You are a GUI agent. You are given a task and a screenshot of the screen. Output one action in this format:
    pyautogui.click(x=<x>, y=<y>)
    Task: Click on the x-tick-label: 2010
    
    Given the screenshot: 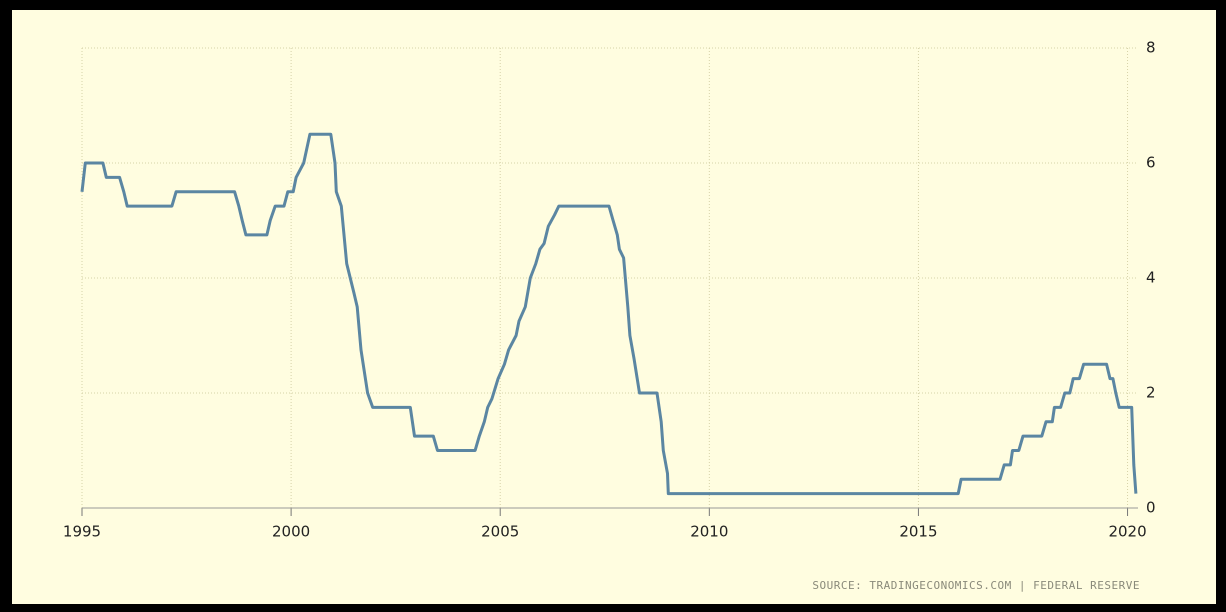 What is the action you would take?
    pyautogui.click(x=709, y=532)
    